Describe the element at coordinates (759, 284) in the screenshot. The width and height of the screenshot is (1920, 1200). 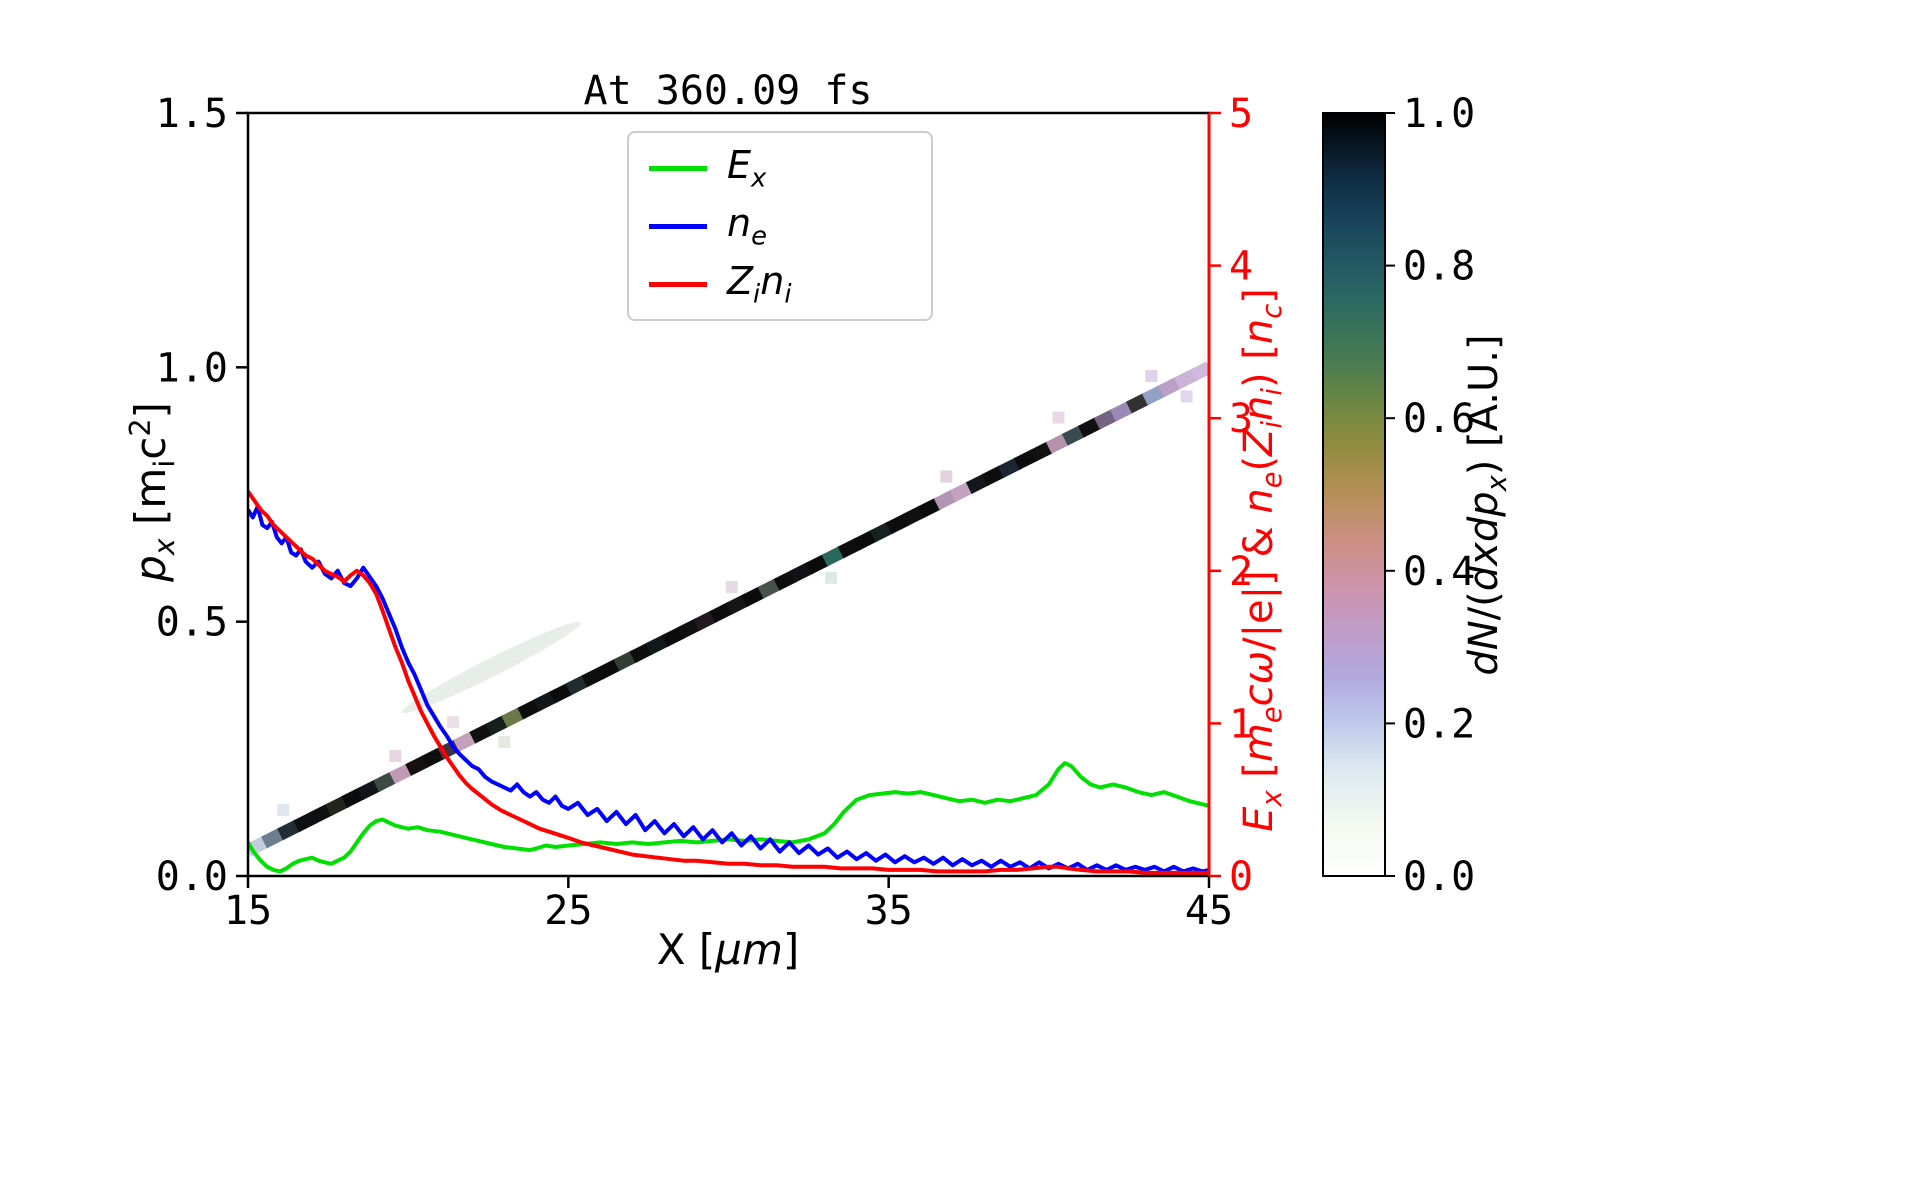
I see `legend-label-zini: Zini` at that location.